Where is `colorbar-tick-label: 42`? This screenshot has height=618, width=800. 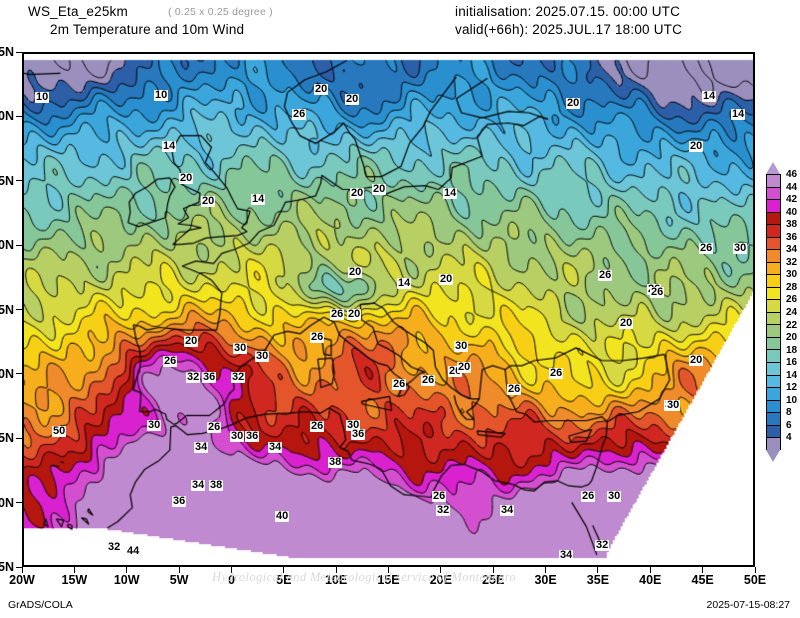
colorbar-tick-label: 42 is located at coordinates (792, 200).